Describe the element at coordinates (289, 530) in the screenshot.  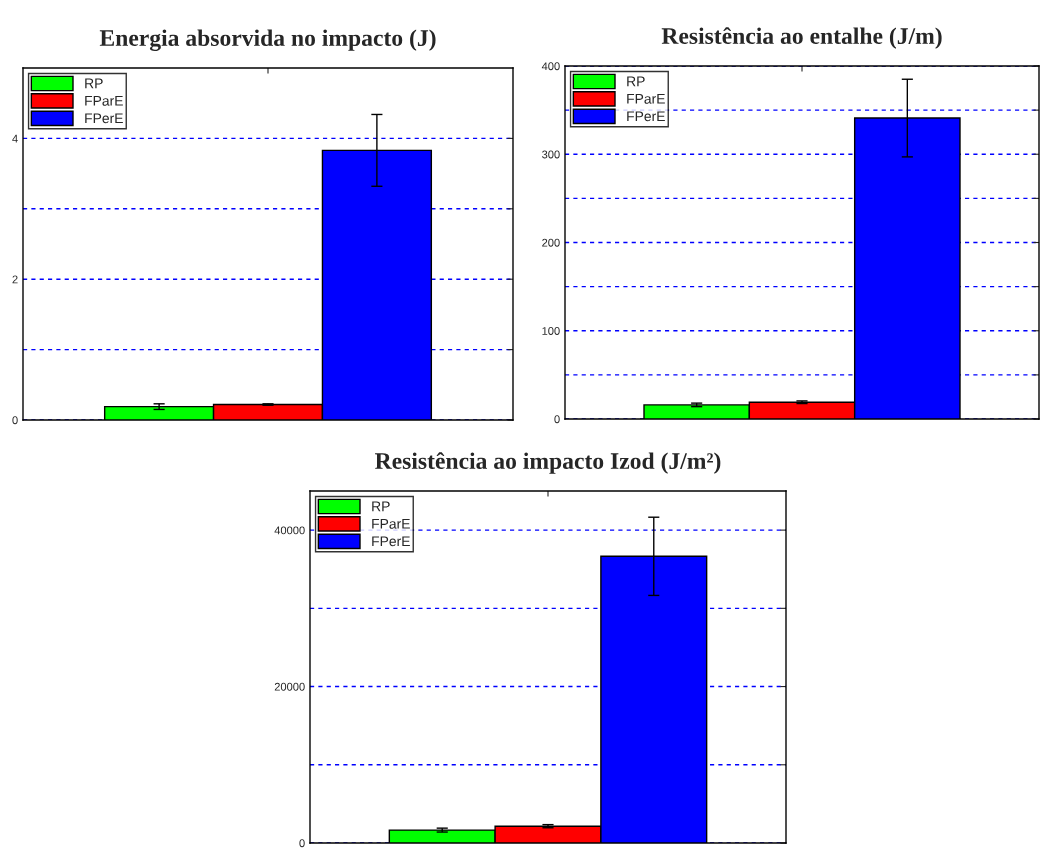
I see `y-tick-label: 40000` at that location.